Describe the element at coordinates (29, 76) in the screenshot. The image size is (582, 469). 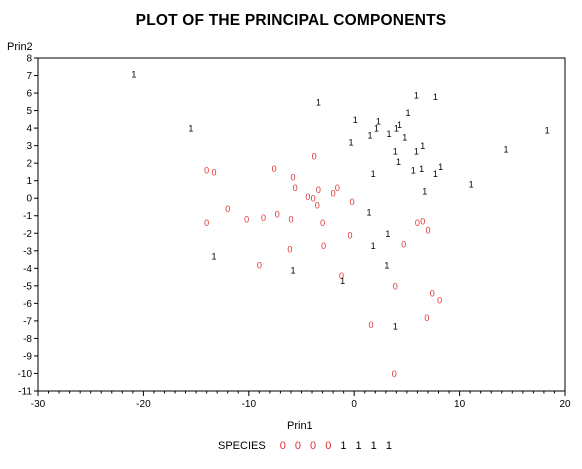
I see `y-tick-label: 7` at that location.